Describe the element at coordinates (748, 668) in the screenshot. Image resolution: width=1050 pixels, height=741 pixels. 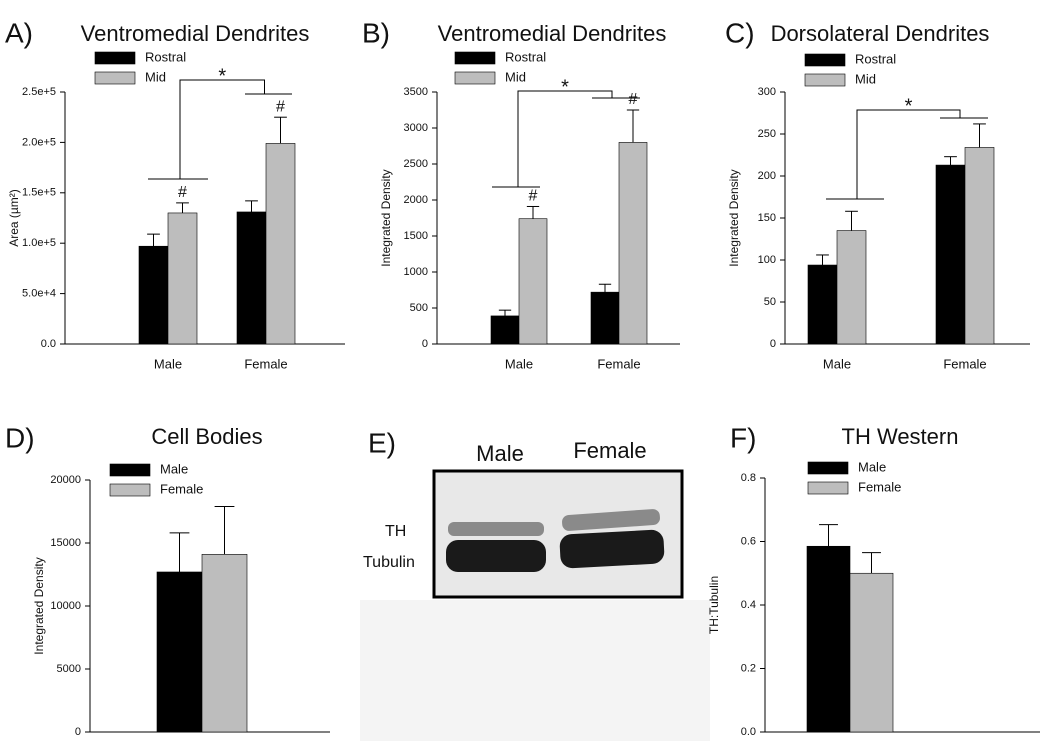
I see `y-tick-label: 0.2` at that location.